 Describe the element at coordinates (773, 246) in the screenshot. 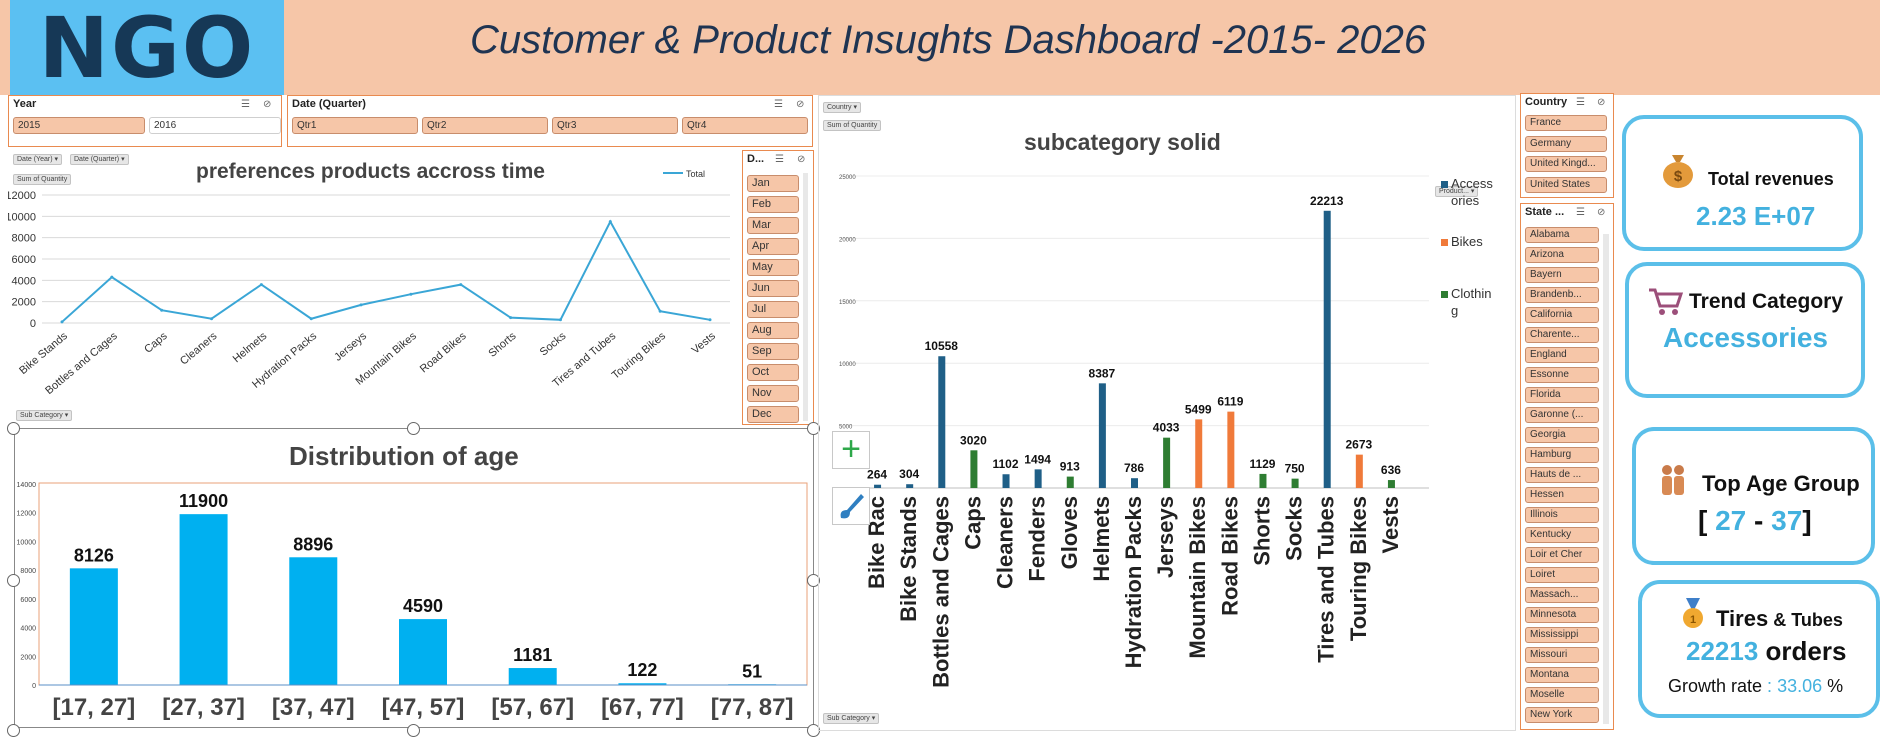

I see `month-chip: Apr` at that location.